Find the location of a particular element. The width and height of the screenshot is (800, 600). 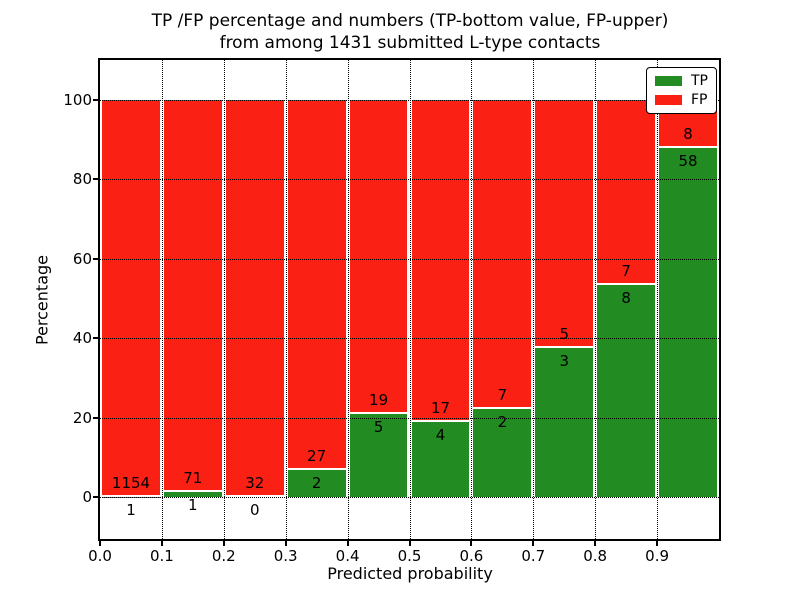

tp-count-label: 4 is located at coordinates (440, 434).